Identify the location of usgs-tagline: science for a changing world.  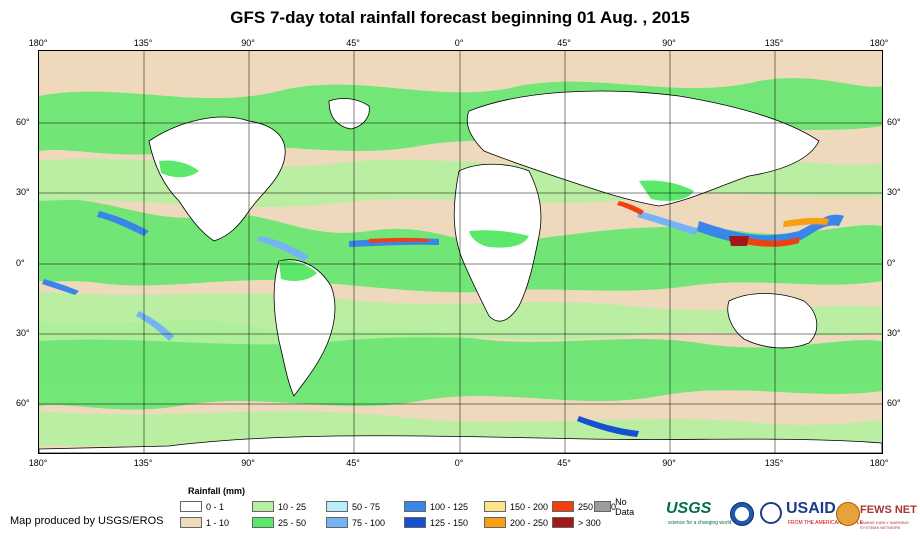
(700, 523).